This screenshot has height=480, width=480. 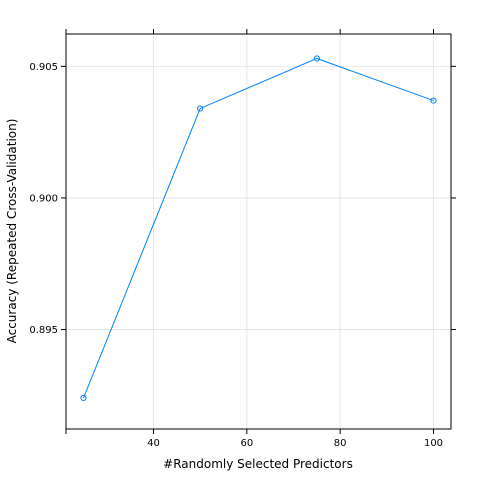 I want to click on x-tick-label: 60, so click(x=246, y=443).